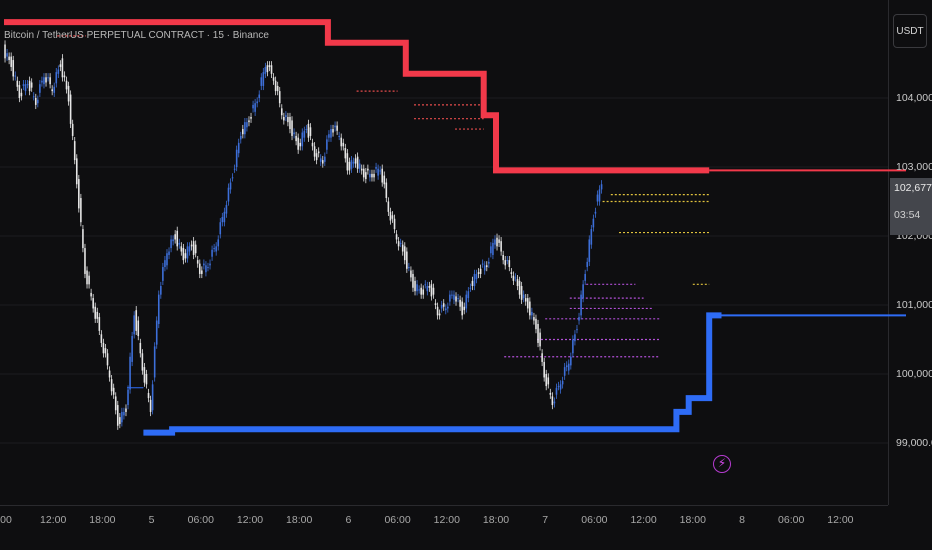 This screenshot has height=550, width=932. Describe the element at coordinates (911, 206) in the screenshot. I see `current-price-tag: 102,677.4 03:54` at that location.